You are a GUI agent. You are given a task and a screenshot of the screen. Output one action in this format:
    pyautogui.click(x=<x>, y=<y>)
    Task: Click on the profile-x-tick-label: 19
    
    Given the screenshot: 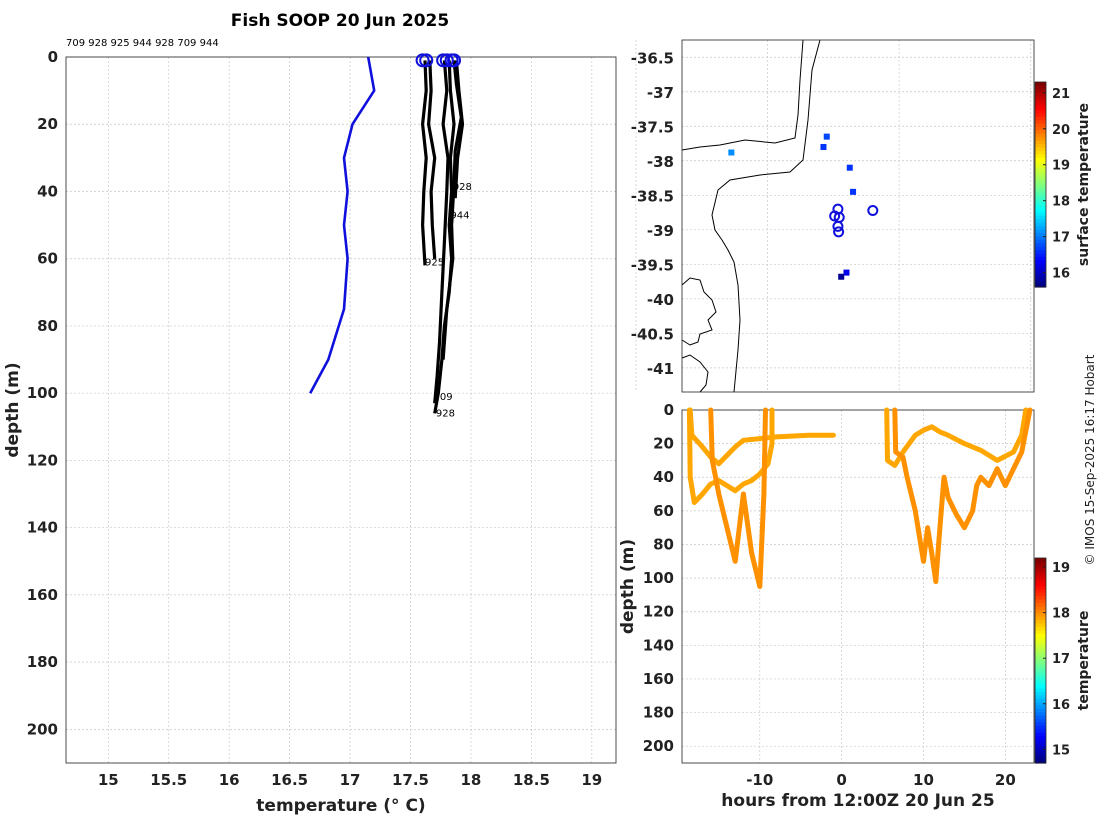 What is the action you would take?
    pyautogui.click(x=591, y=780)
    